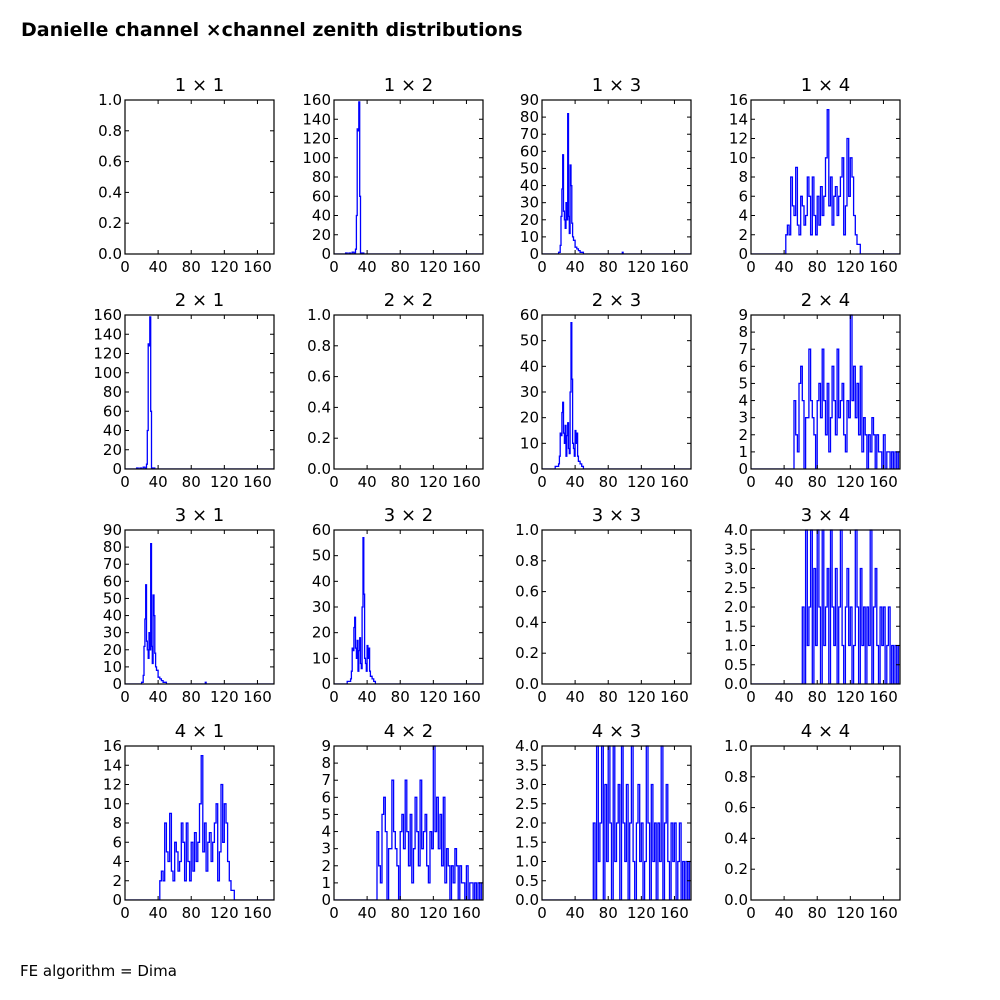 The height and width of the screenshot is (1000, 1000). What do you see at coordinates (529, 392) in the screenshot?
I see `y-tick-label: 30` at bounding box center [529, 392].